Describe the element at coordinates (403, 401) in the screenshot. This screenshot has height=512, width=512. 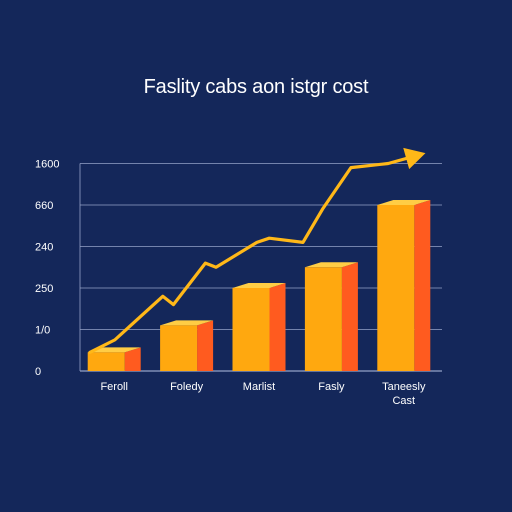
I see `x-category-label: Cast` at that location.